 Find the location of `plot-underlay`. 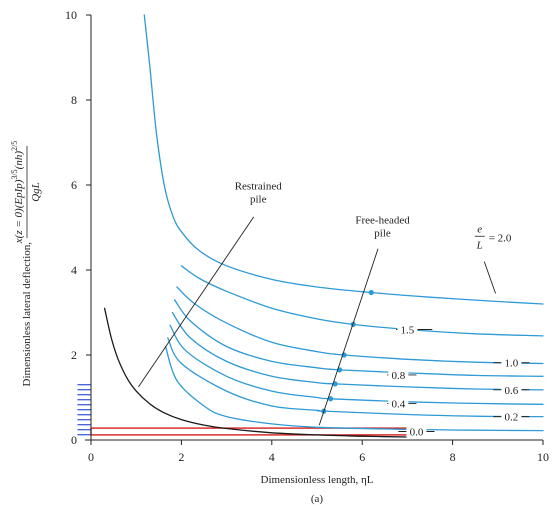

plot-underlay is located at coordinates (247, 410).